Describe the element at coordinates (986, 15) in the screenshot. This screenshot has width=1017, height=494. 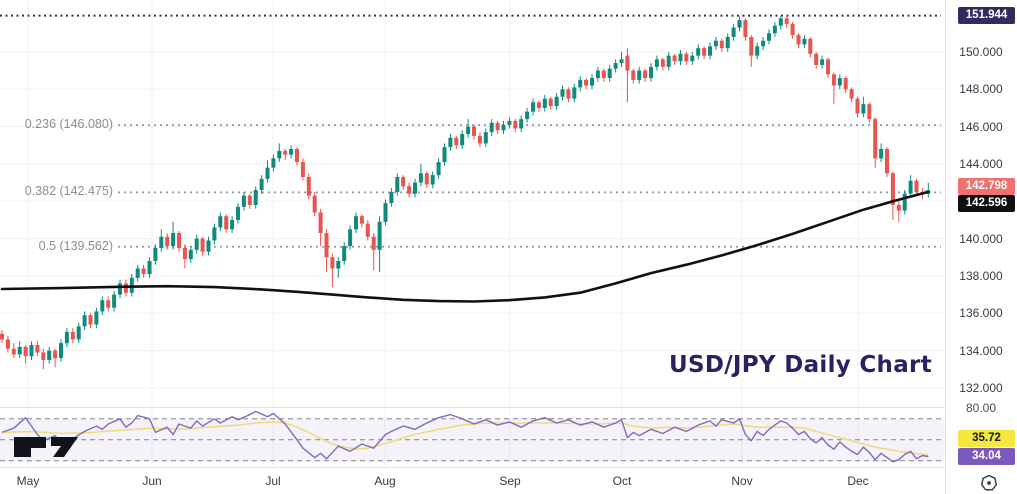
I see `high-price-badge: 151.944` at that location.